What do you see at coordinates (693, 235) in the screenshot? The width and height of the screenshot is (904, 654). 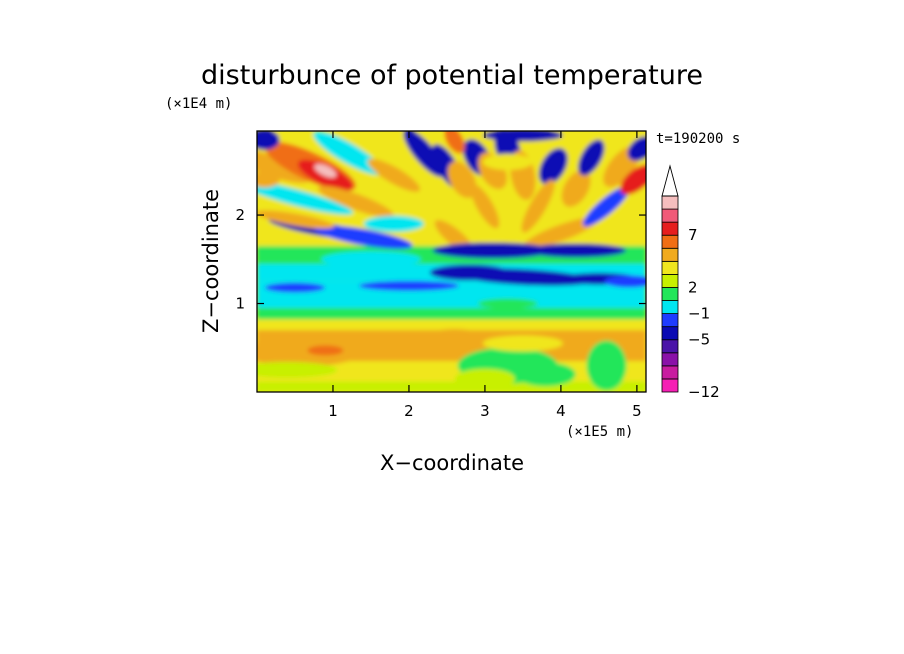 I see `colorbar-label: 7` at bounding box center [693, 235].